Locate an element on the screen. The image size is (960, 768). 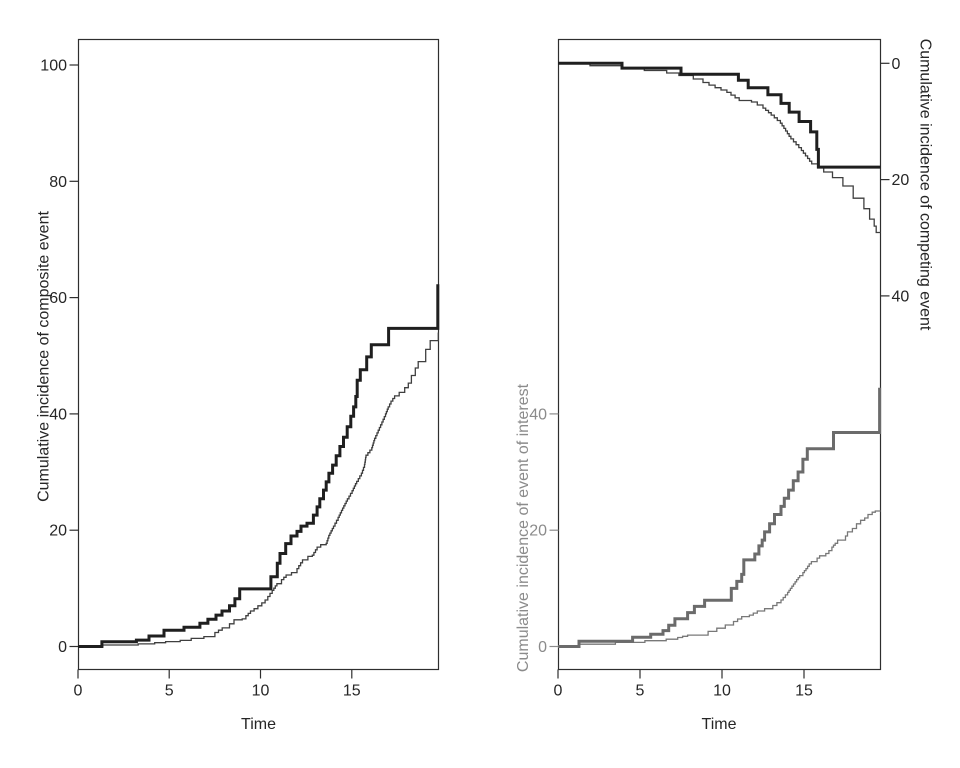
svg-text: 60 is located at coordinates (58, 298).